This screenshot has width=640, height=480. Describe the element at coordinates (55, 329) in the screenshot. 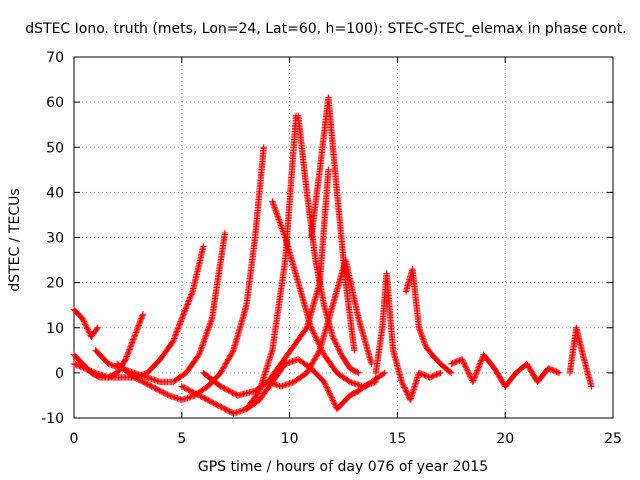

I see `y-tick-label: 10` at that location.